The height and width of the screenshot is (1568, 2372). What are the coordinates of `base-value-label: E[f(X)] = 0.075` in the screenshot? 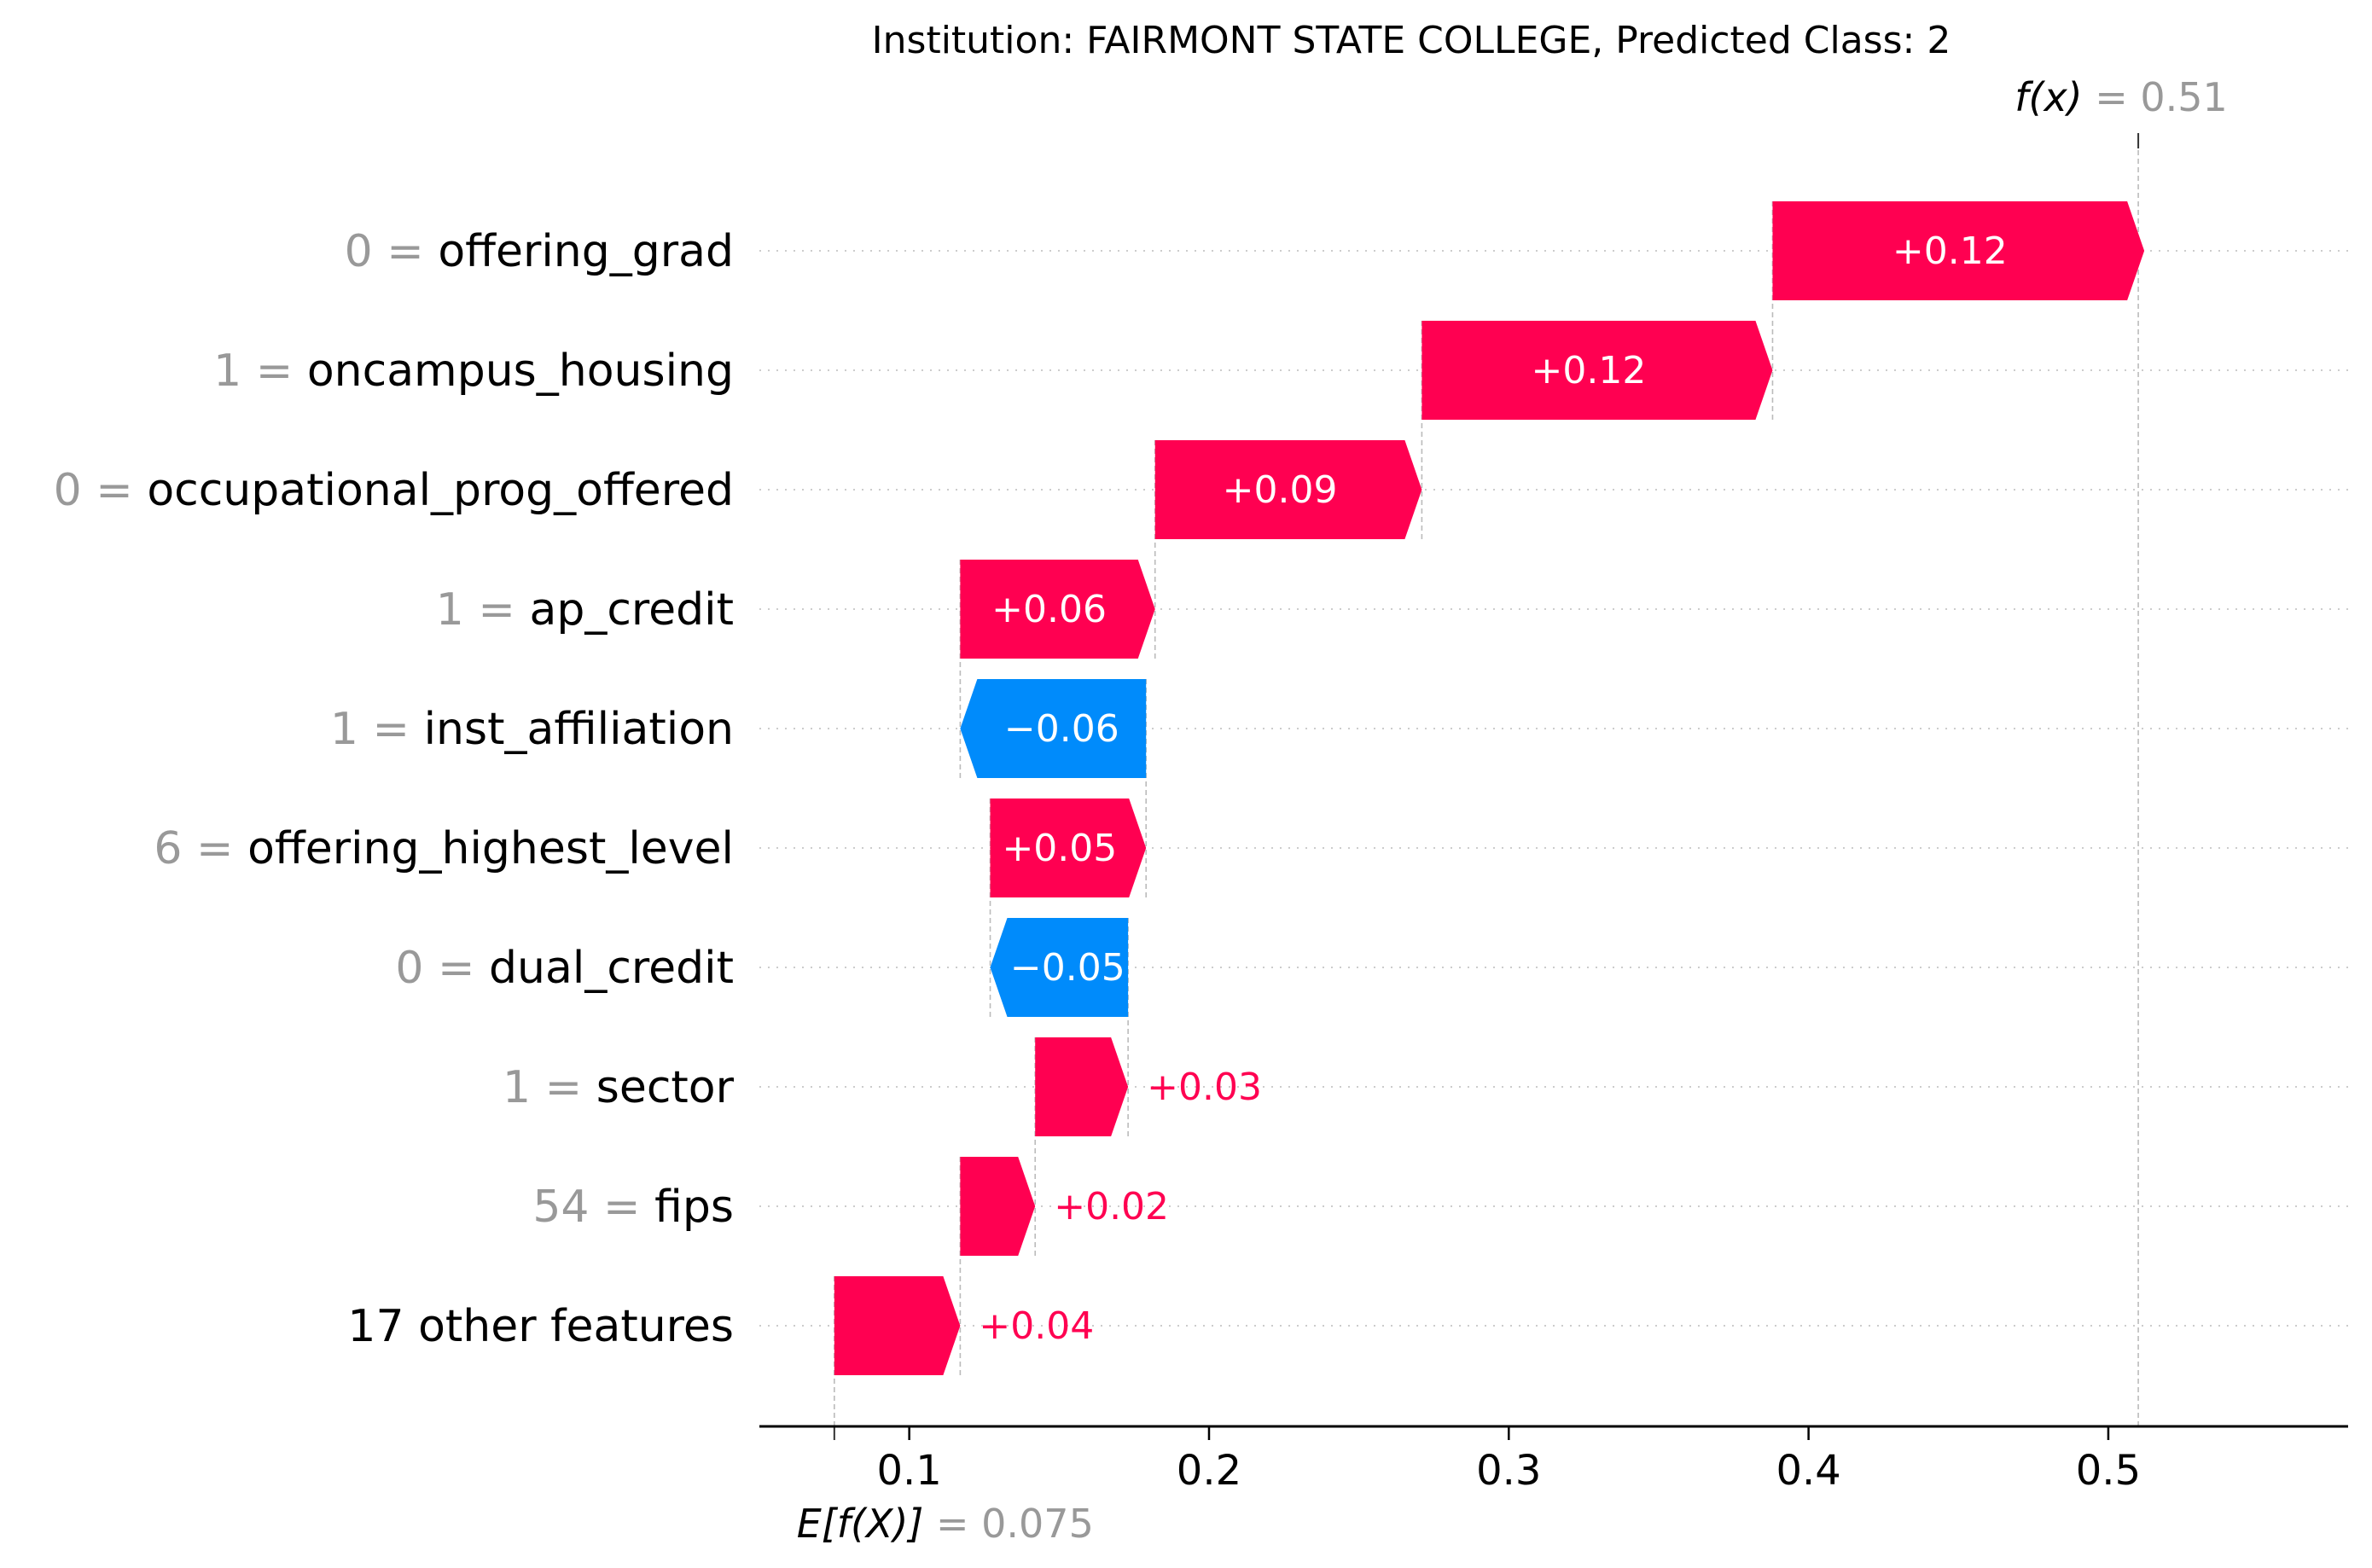 It's located at (945, 1524).